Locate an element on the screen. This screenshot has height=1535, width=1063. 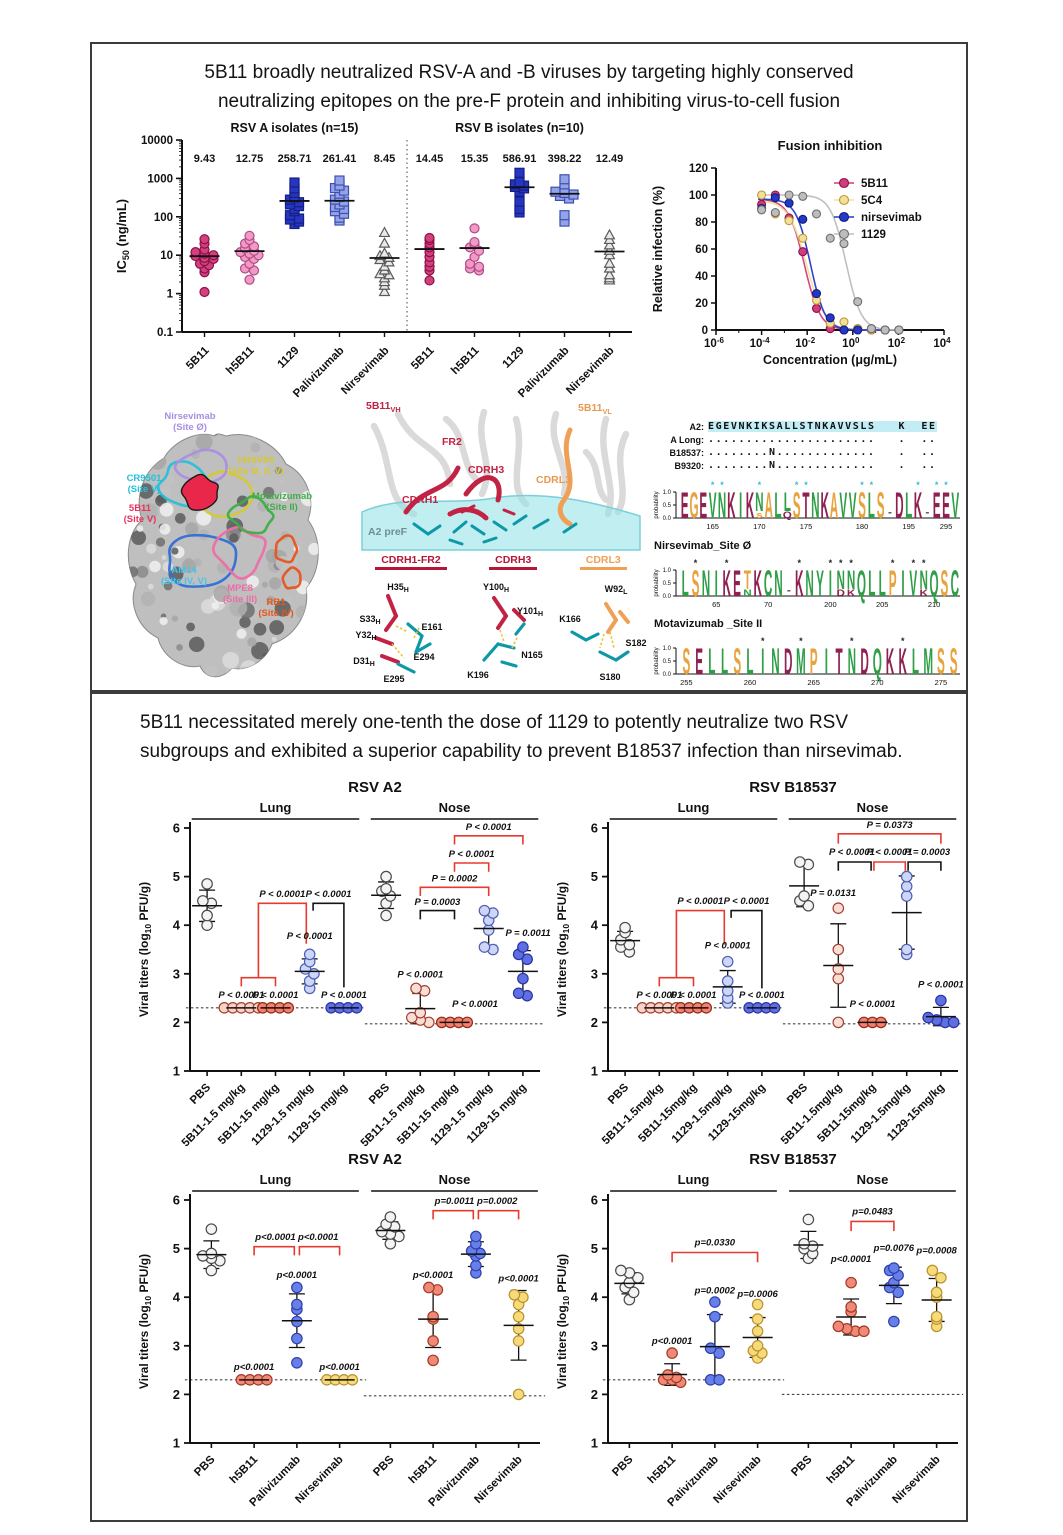
svg-text: P is located at coordinates (814, 661).